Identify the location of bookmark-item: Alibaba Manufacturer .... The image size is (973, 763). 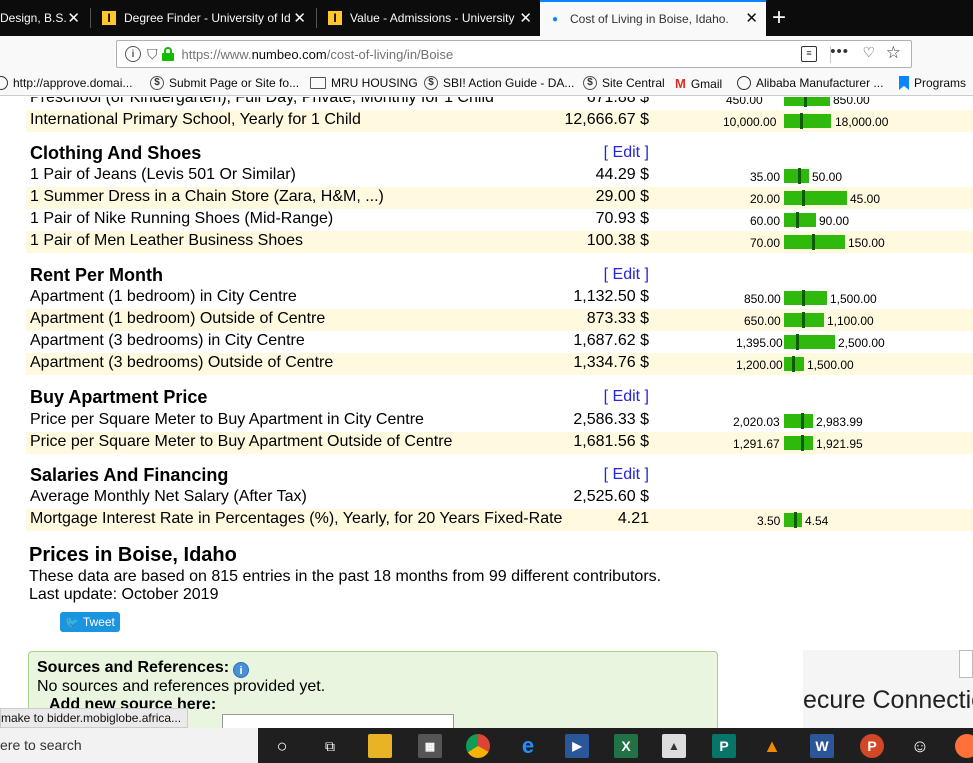
(810, 83).